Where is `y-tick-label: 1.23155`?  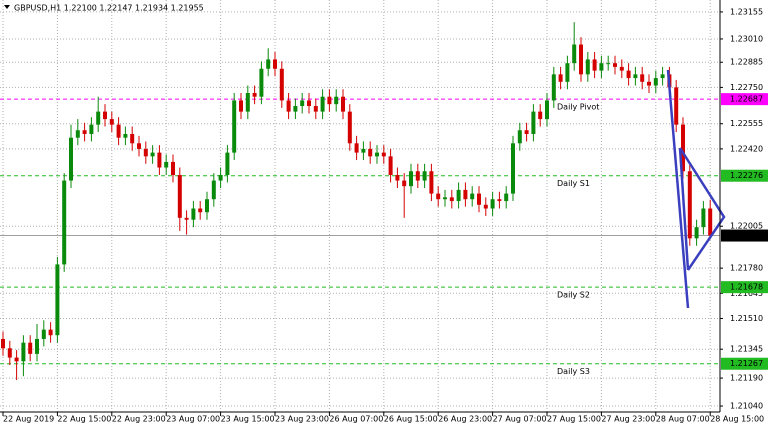
y-tick-label: 1.23155 is located at coordinates (746, 11).